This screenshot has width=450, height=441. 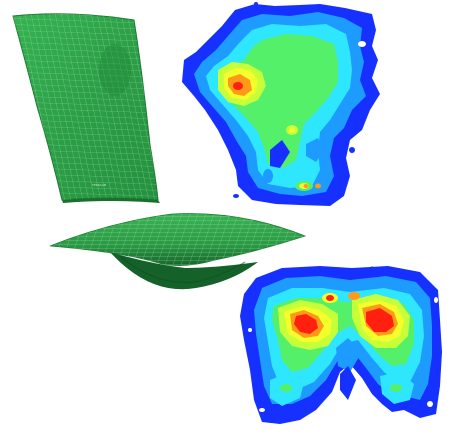 I want to click on pressure-map-seat-left-peak, so click(x=306, y=324).